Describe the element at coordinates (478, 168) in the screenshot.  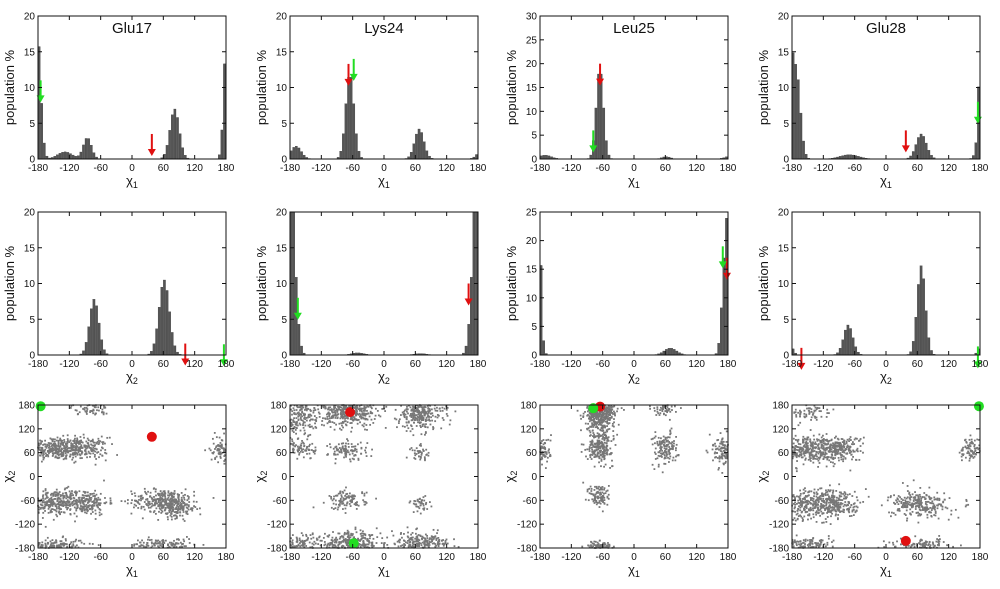
I see `x-tick-label: 180` at that location.